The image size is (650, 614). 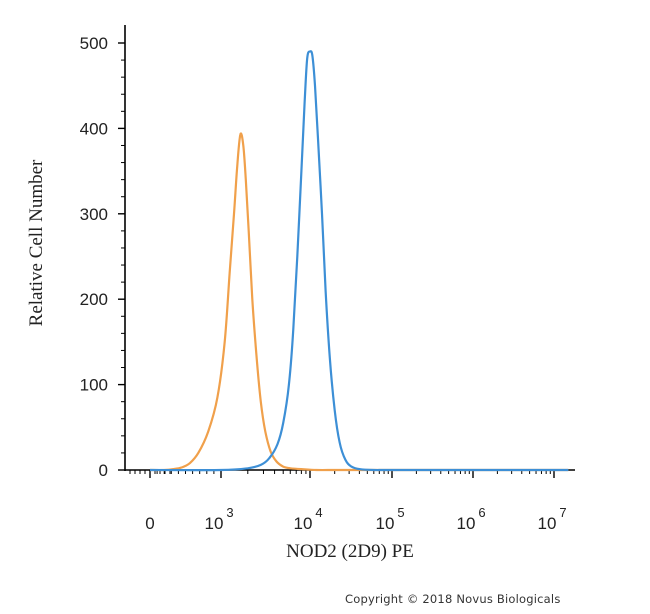 I want to click on x-tick-base: 0, so click(x=149, y=523).